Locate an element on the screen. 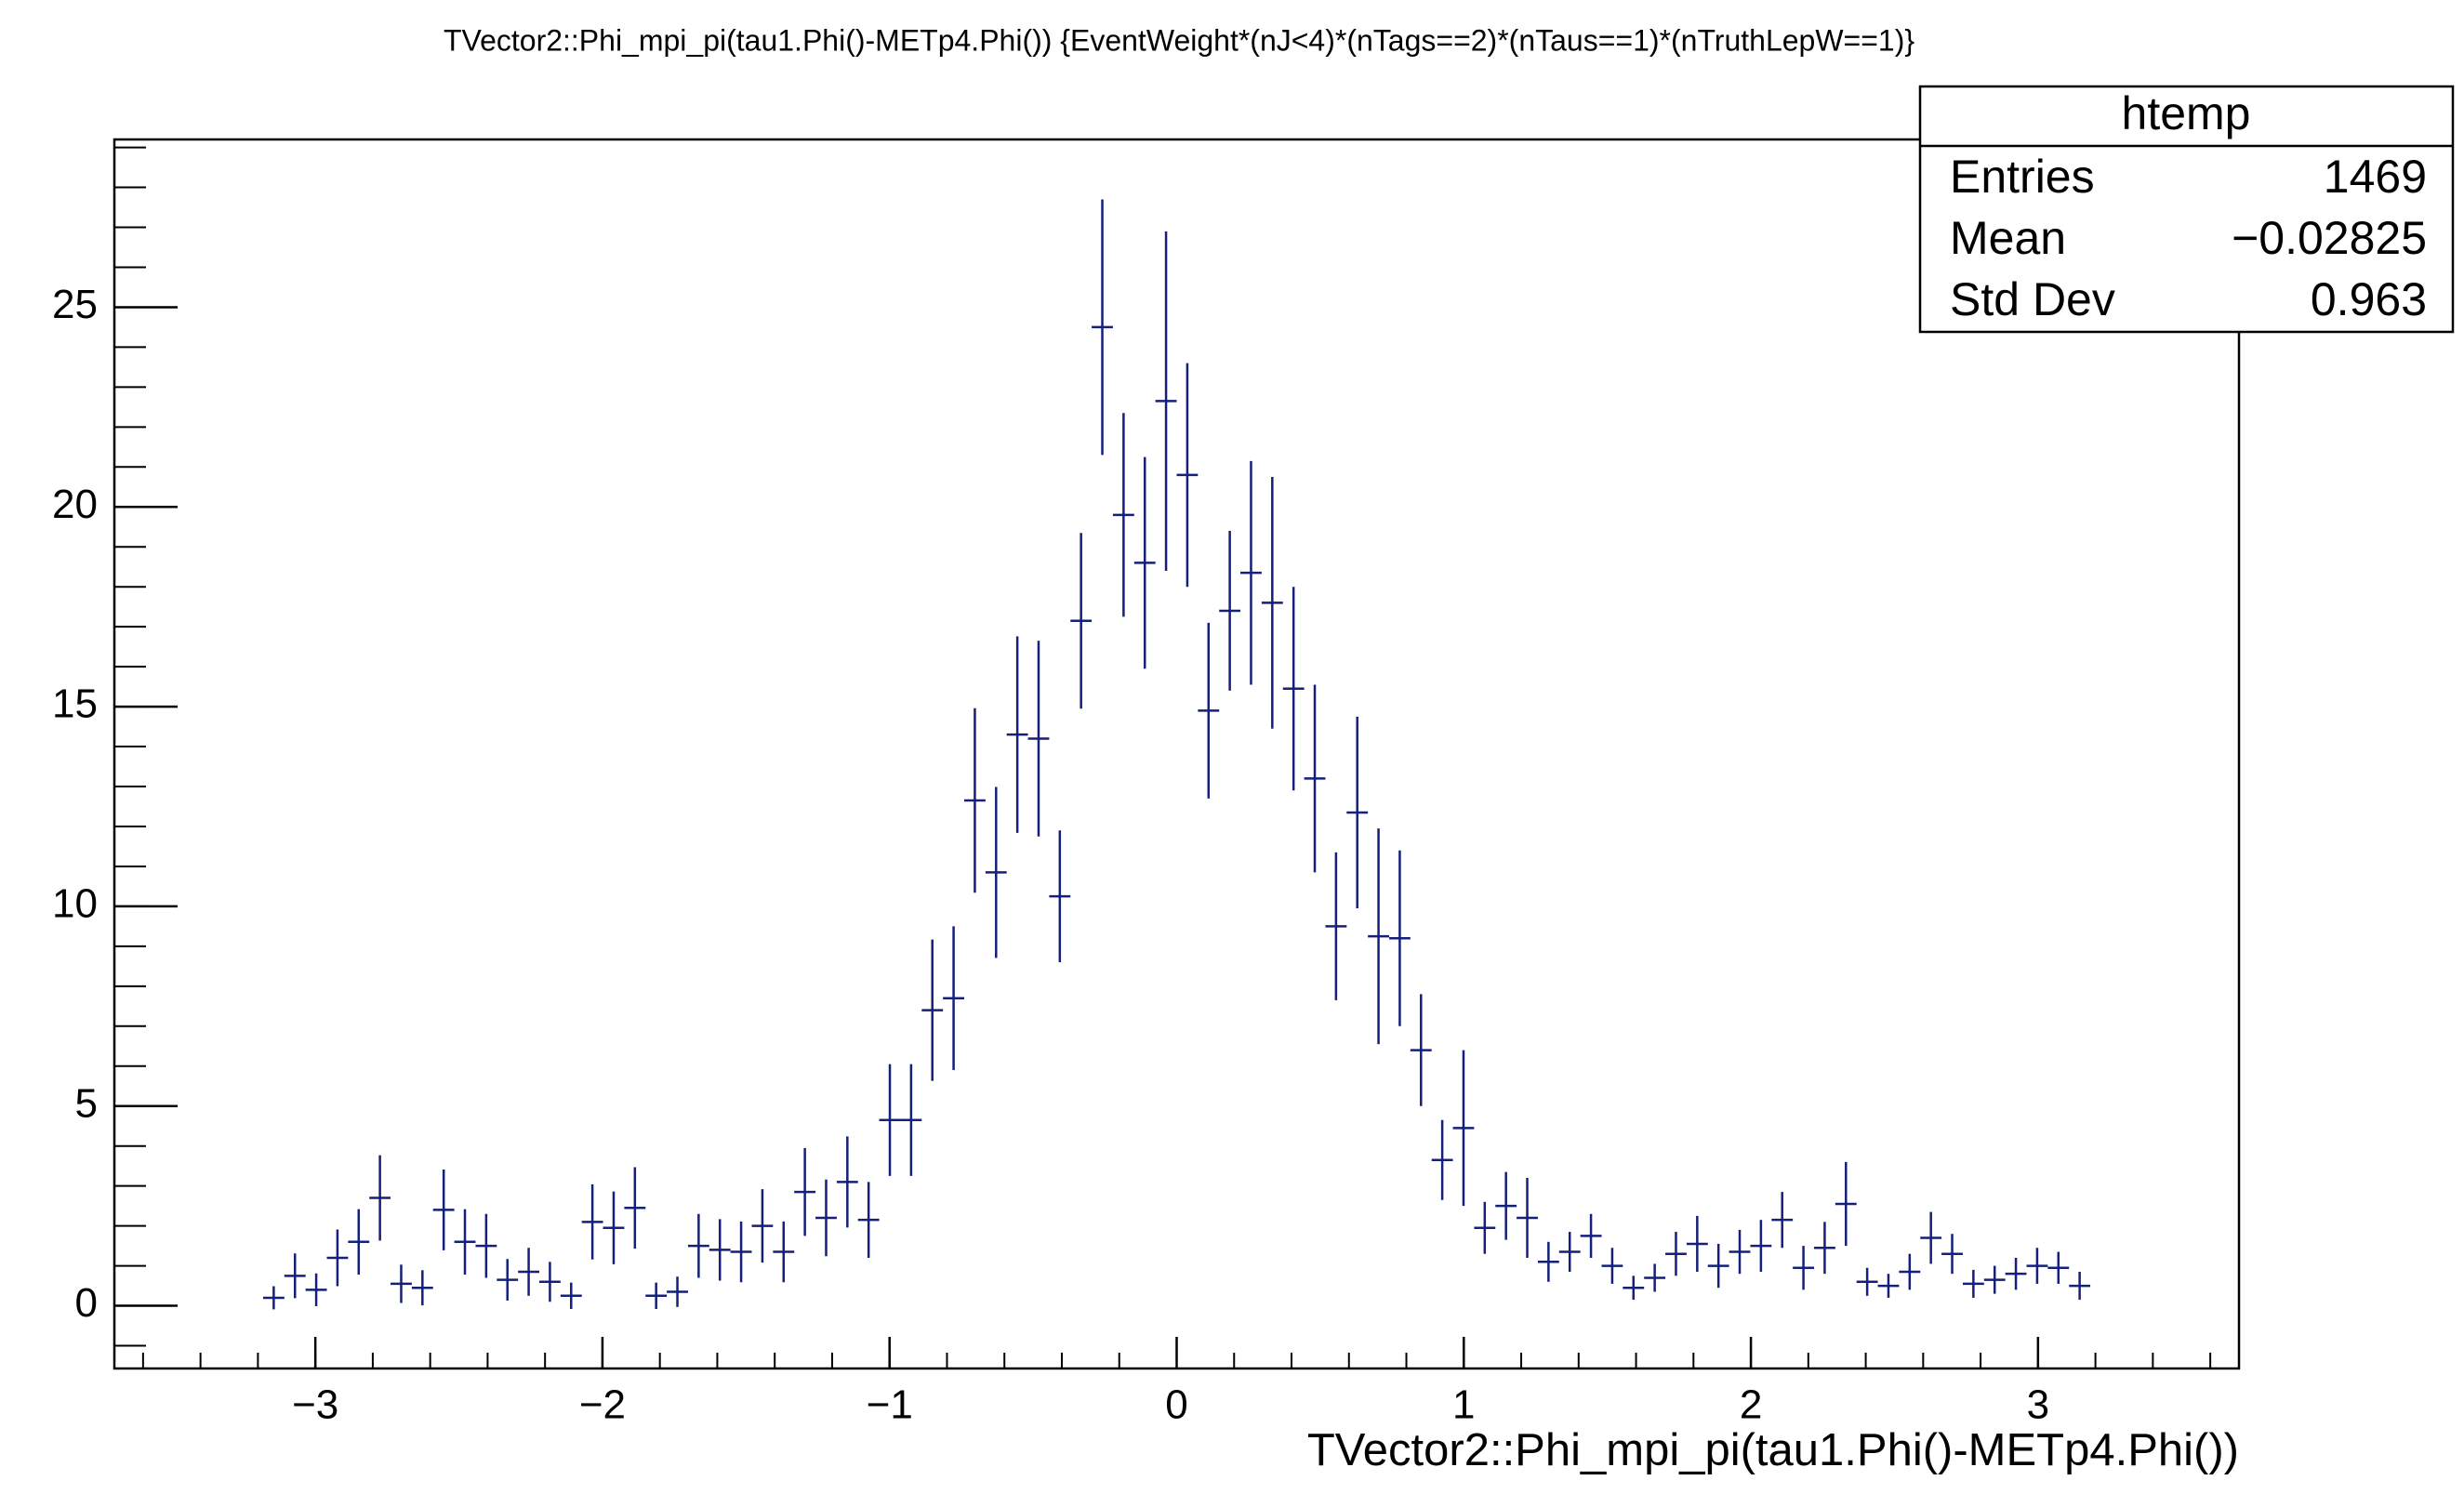  stats-label: Std Dev is located at coordinates (2032, 299).